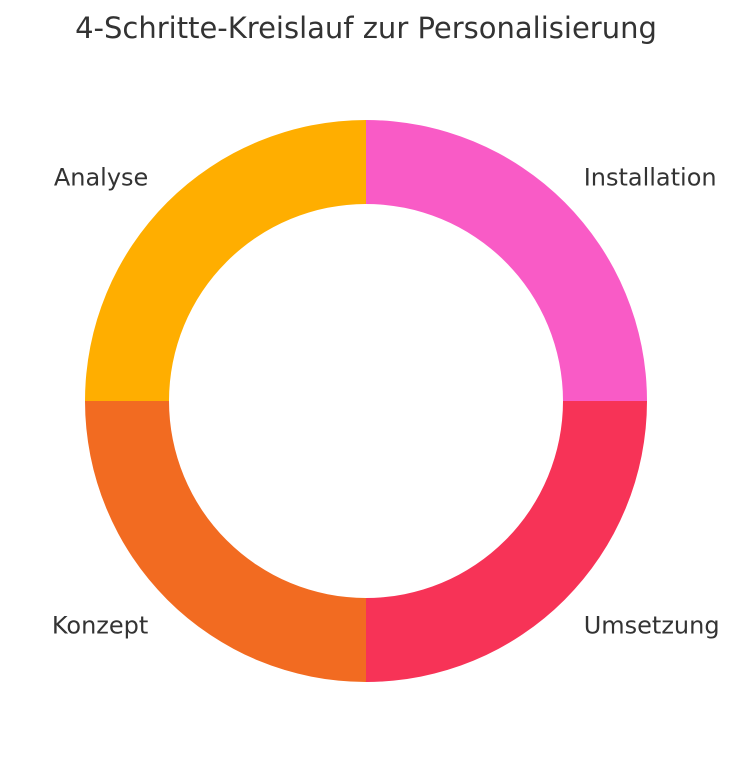 Image resolution: width=743 pixels, height=768 pixels. I want to click on slice-label-installation: Installation, so click(650, 177).